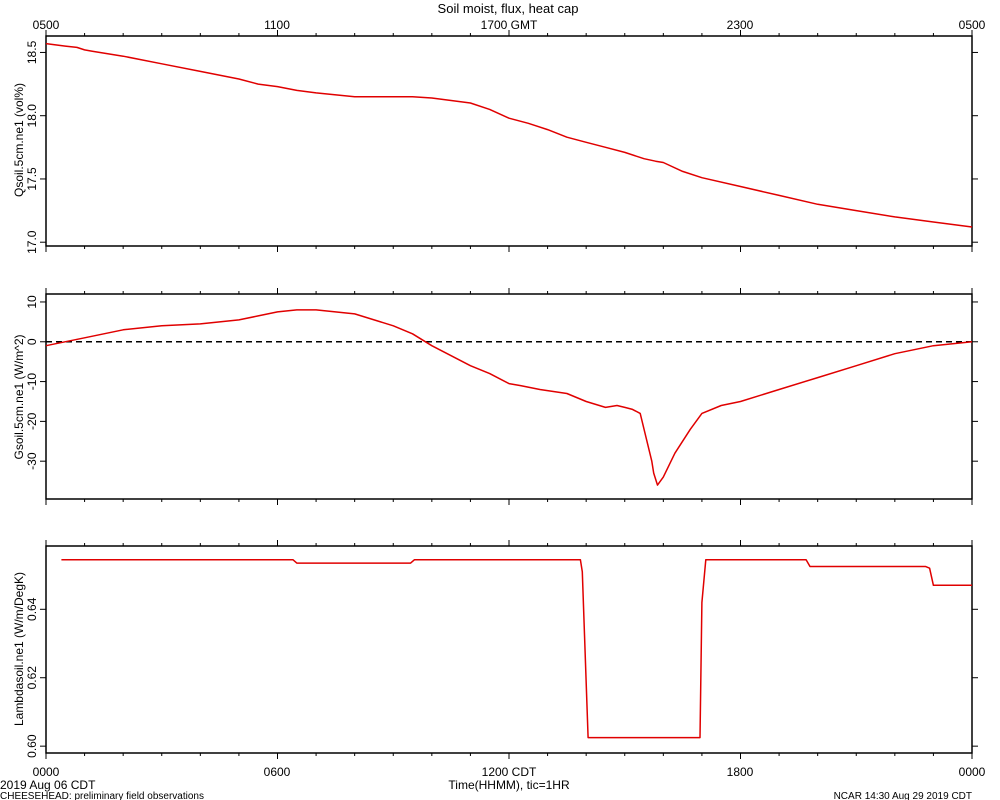 The height and width of the screenshot is (800, 1000). What do you see at coordinates (509, 785) in the screenshot?
I see `x-axis-label: Time(HHMM), tic=1HR` at bounding box center [509, 785].